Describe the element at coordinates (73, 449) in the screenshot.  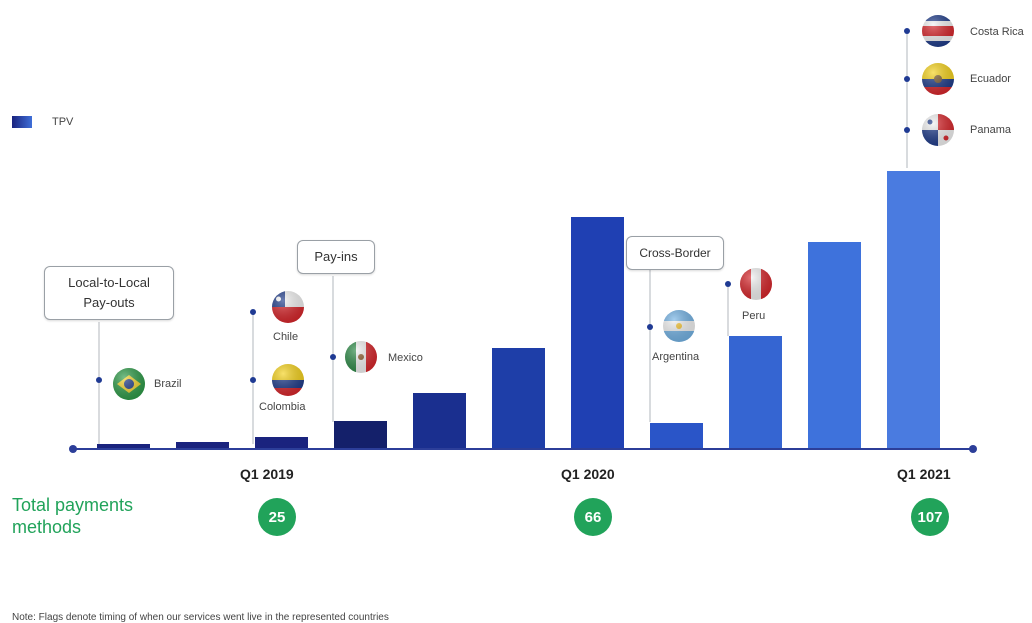
I see `axis-start-dot` at that location.